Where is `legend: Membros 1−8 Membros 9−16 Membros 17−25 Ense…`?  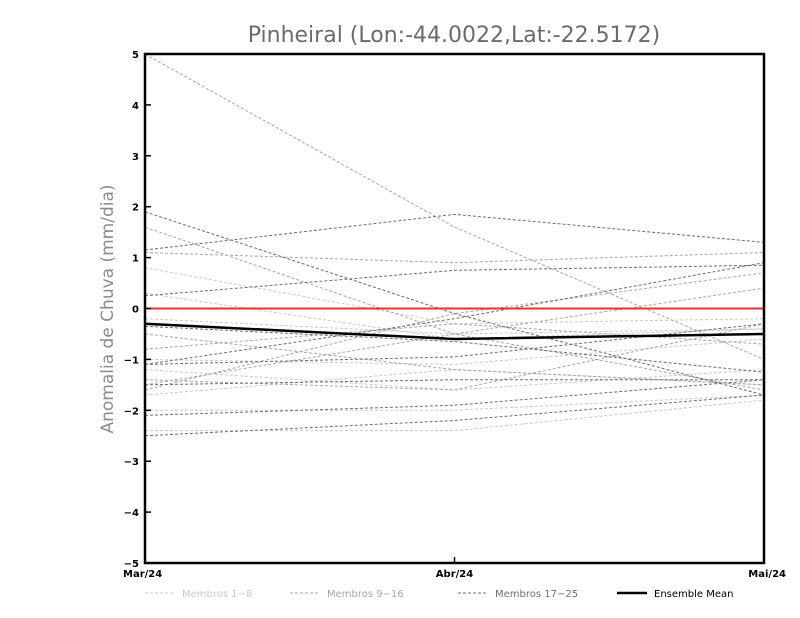 legend: Membros 1−8 Membros 9−16 Membros 17−25 Ense… is located at coordinates (439, 594).